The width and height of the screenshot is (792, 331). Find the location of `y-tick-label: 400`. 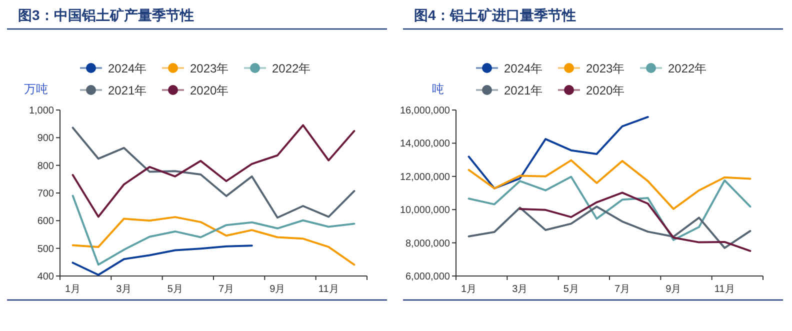

y-tick-label: 400 is located at coordinates (45, 277).